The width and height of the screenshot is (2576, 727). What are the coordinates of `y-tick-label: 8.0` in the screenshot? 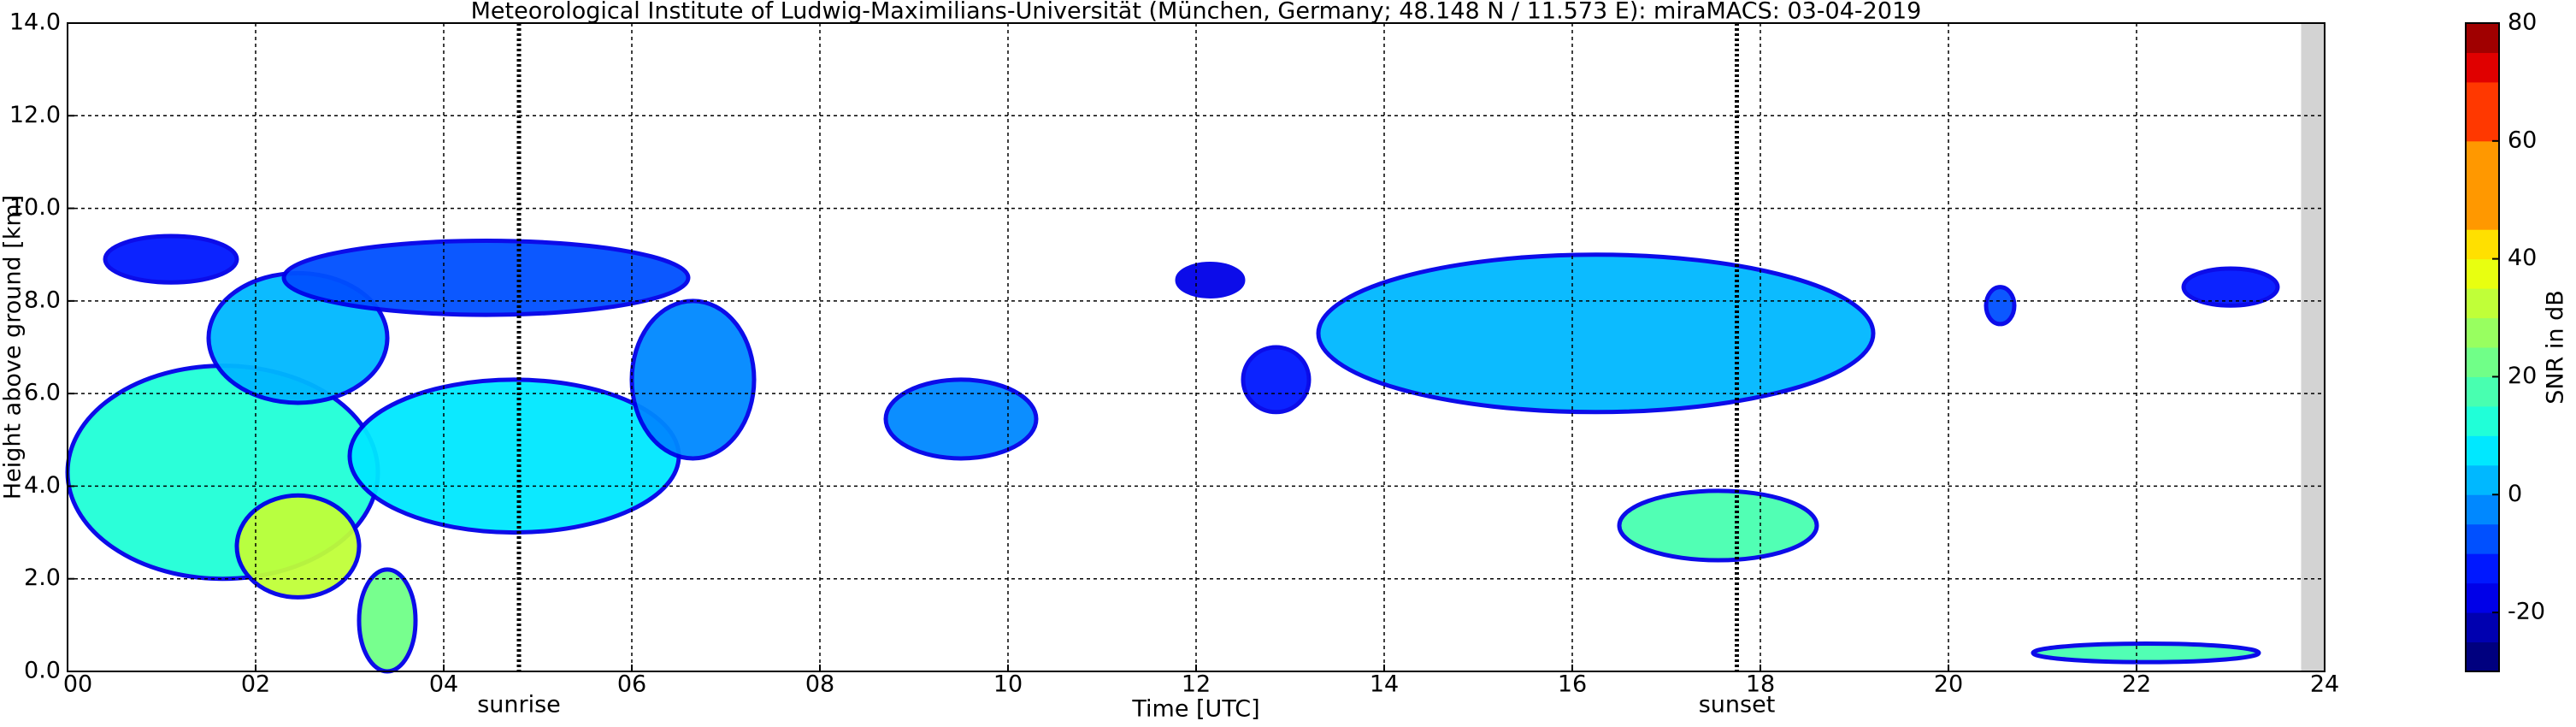 It's located at (42, 300).